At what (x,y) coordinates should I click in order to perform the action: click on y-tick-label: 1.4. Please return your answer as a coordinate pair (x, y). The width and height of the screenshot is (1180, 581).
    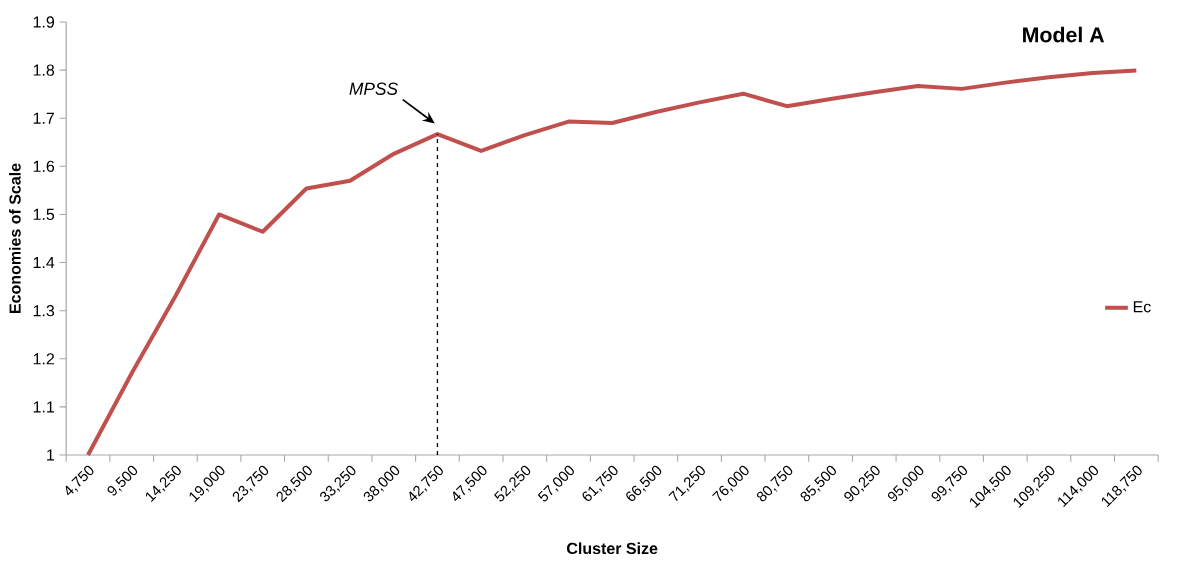
    Looking at the image, I should click on (44, 263).